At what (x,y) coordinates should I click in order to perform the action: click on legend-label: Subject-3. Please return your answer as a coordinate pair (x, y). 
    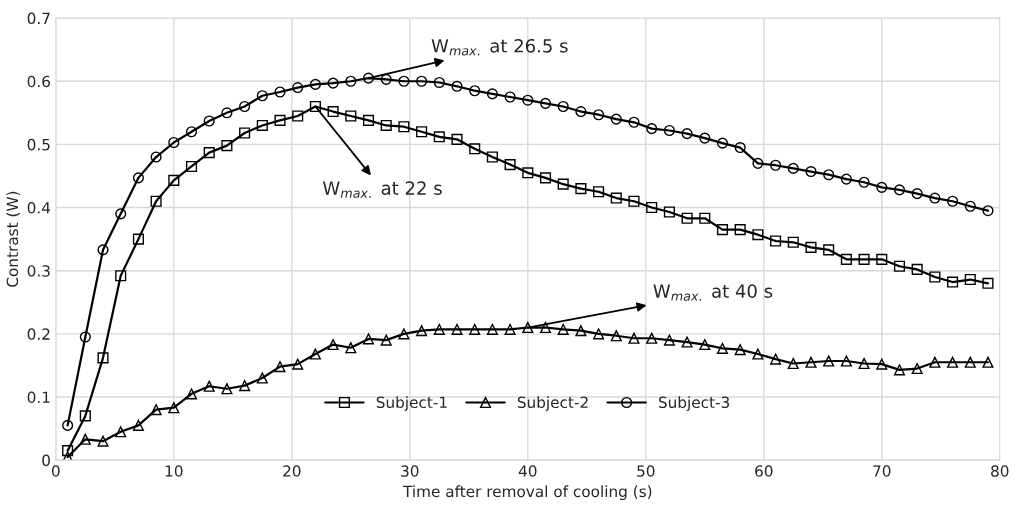
    Looking at the image, I should click on (694, 404).